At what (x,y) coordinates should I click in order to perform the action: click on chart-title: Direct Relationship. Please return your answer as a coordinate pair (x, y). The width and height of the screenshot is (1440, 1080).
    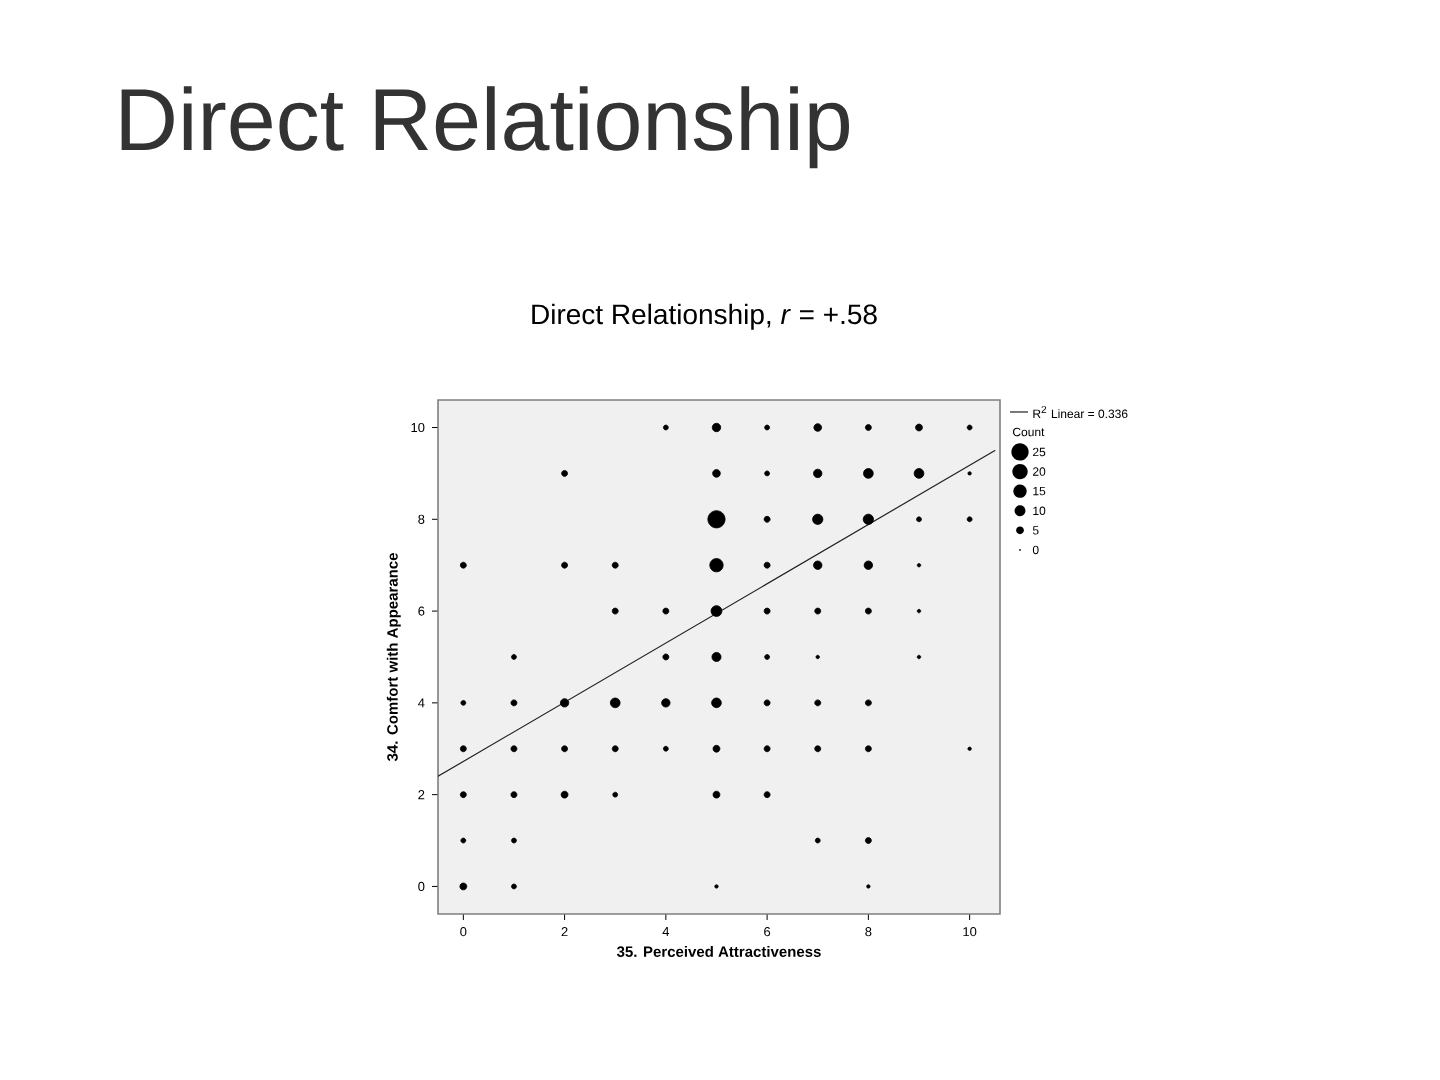
    Looking at the image, I should click on (485, 127).